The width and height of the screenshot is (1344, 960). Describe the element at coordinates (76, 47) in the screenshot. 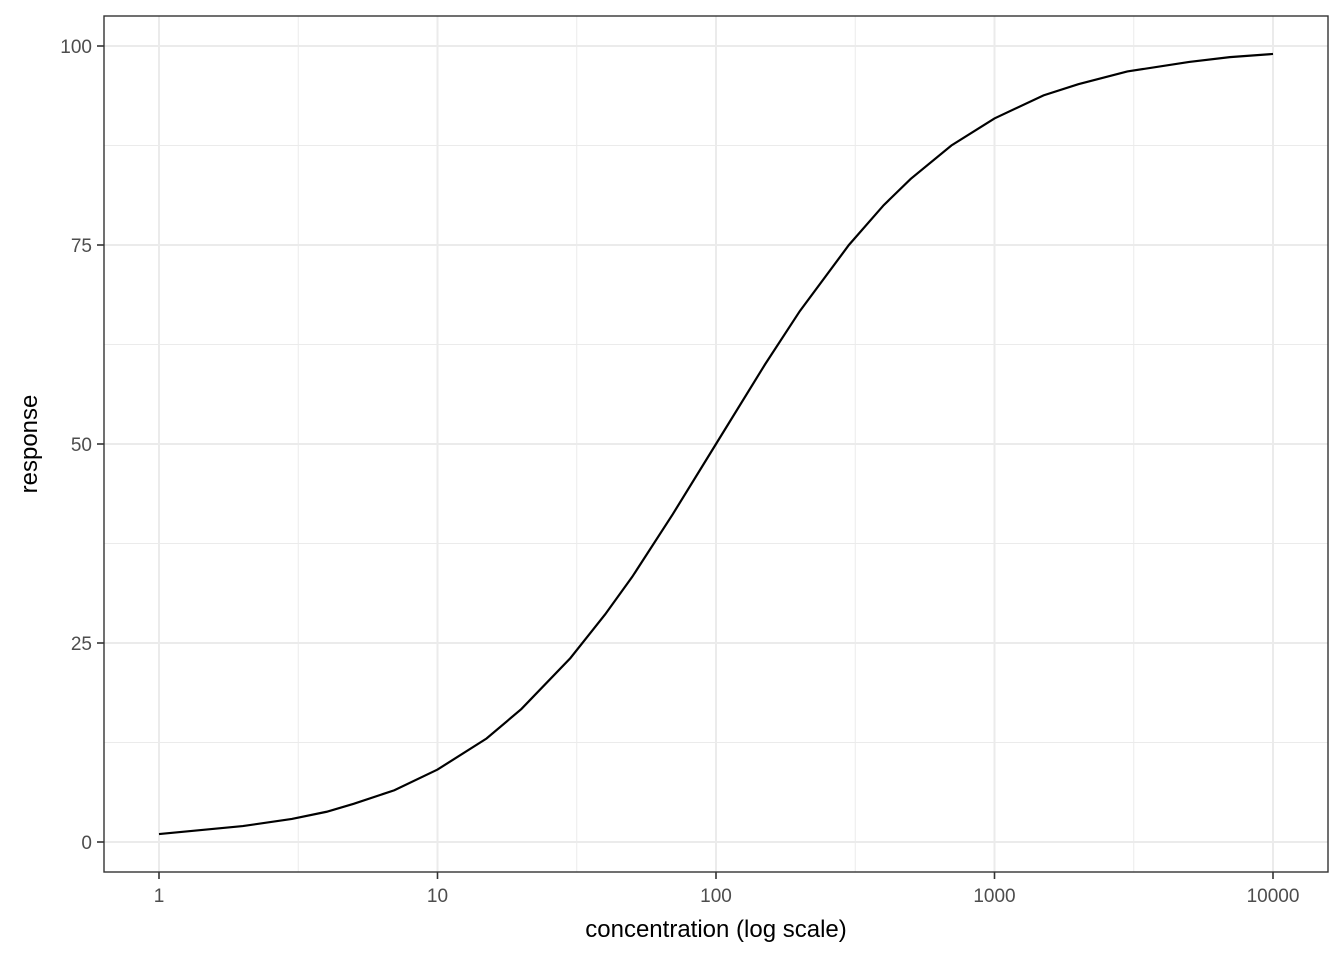

I see `y-tick-label: 100` at that location.